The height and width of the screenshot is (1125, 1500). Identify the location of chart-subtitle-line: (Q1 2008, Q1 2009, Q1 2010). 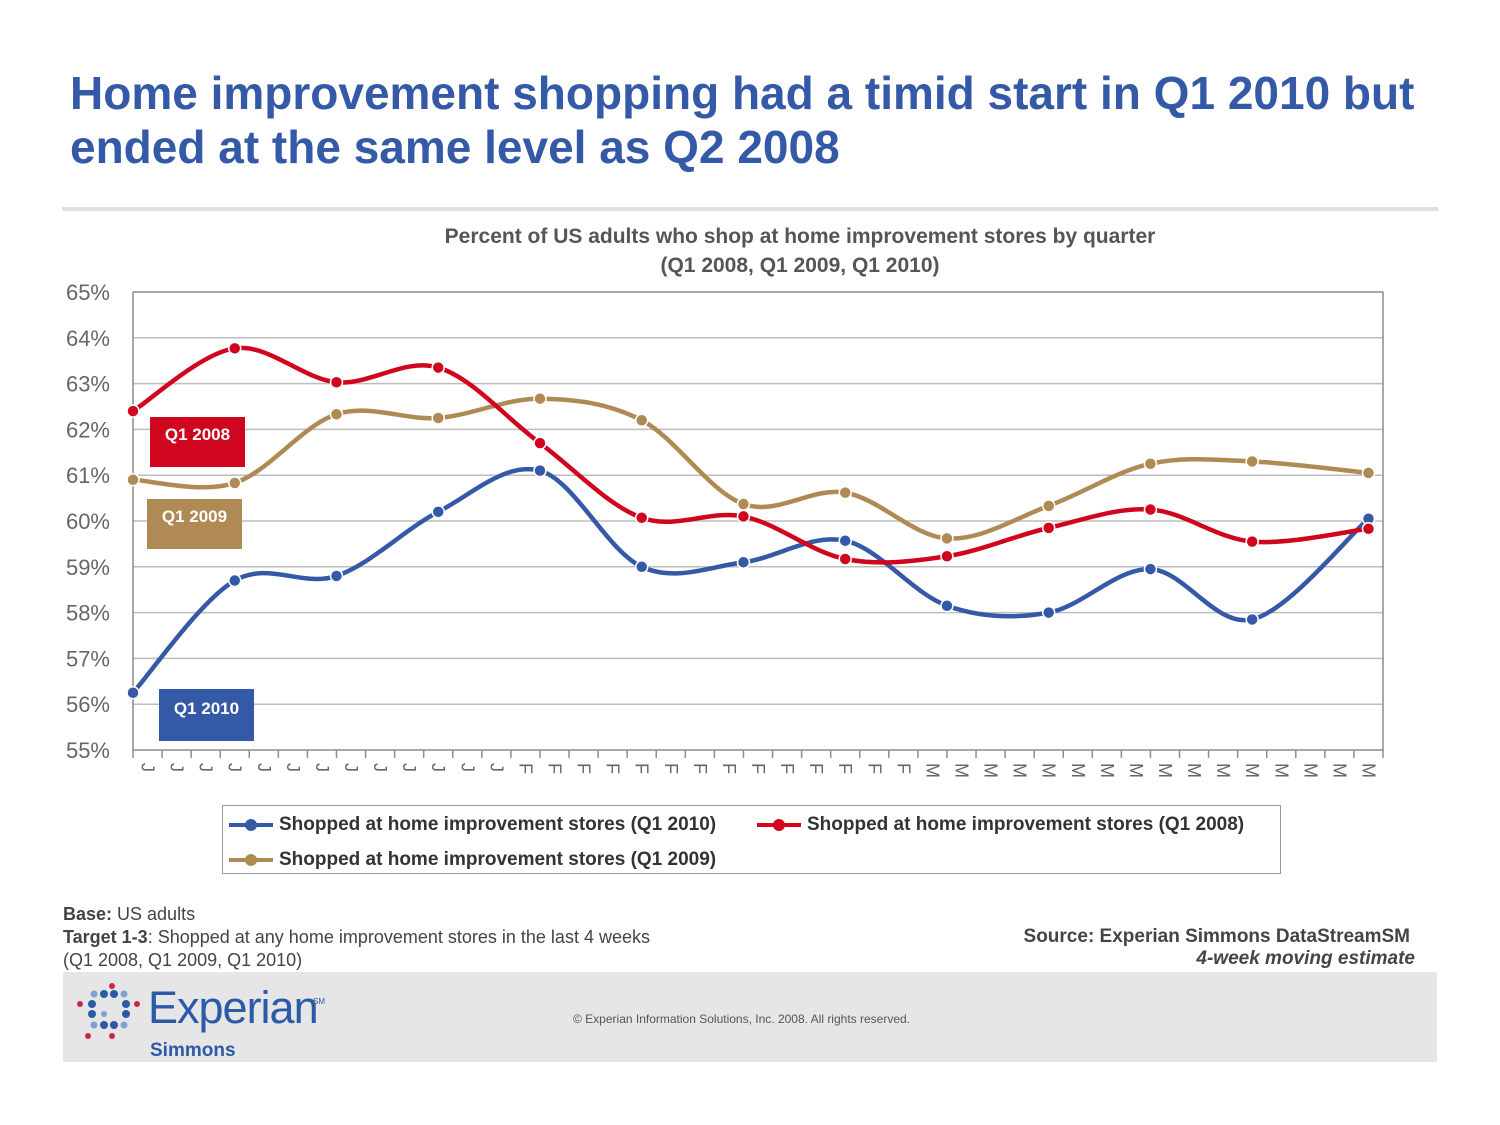
(800, 265).